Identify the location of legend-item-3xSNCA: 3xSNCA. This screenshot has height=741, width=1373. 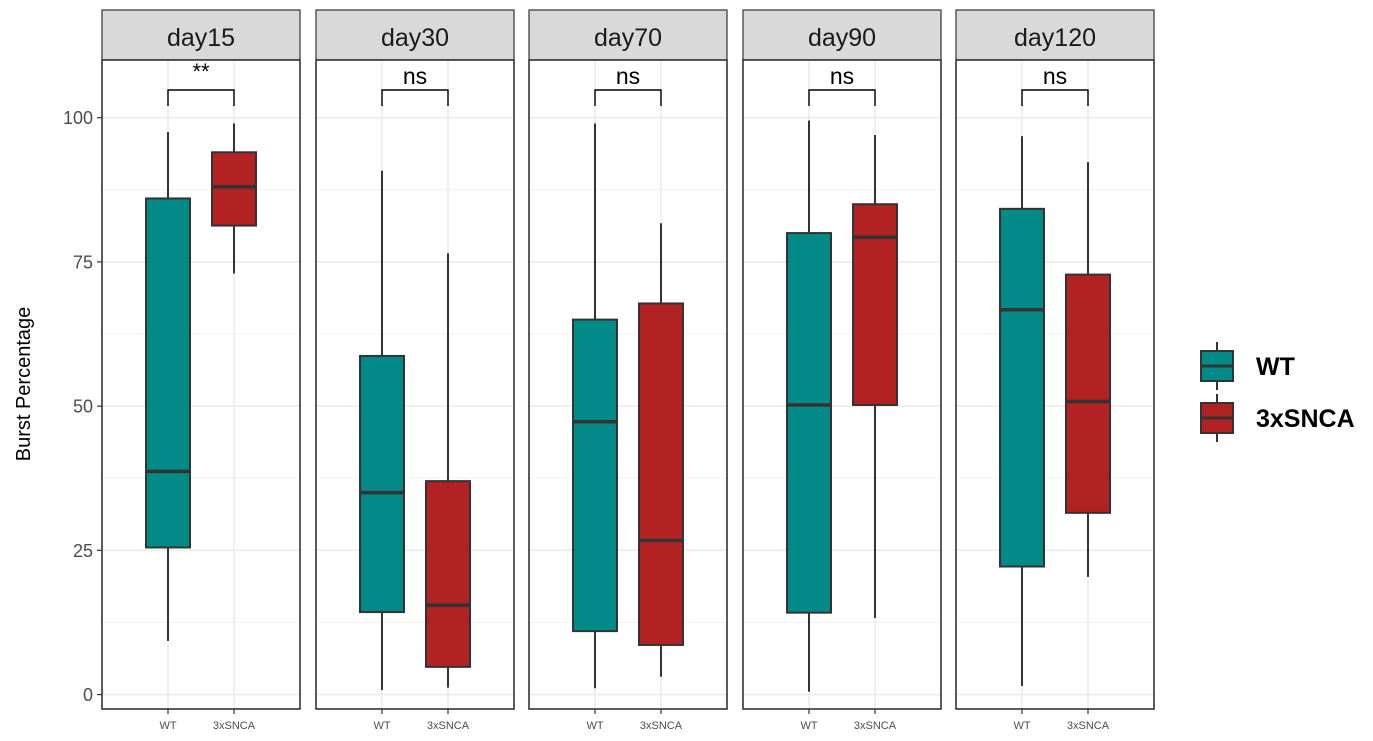
(1277, 418).